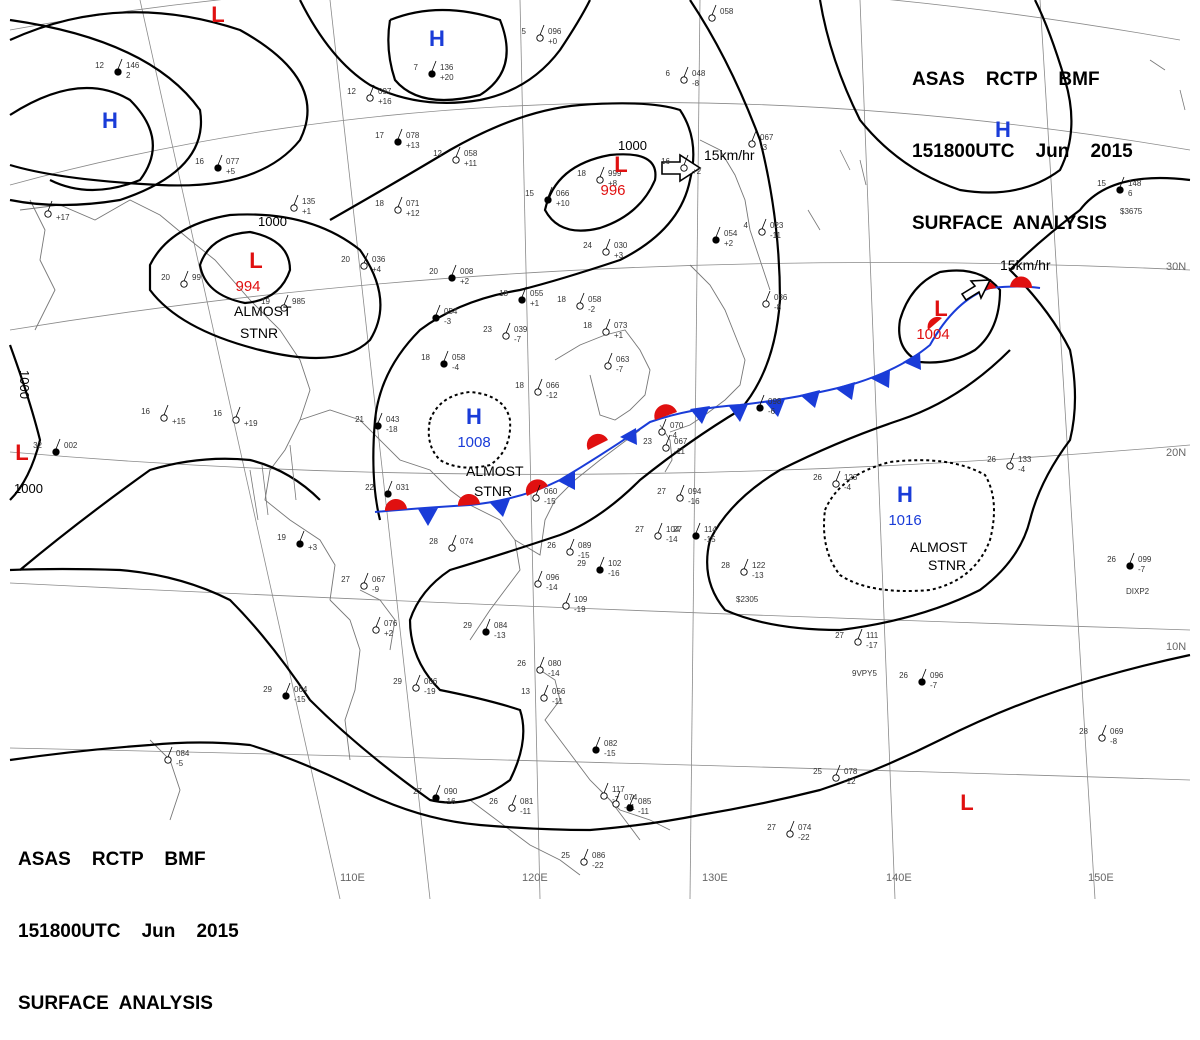 The image size is (1200, 1040). What do you see at coordinates (680, 451) in the screenshot?
I see `station-tendency: -11` at bounding box center [680, 451].